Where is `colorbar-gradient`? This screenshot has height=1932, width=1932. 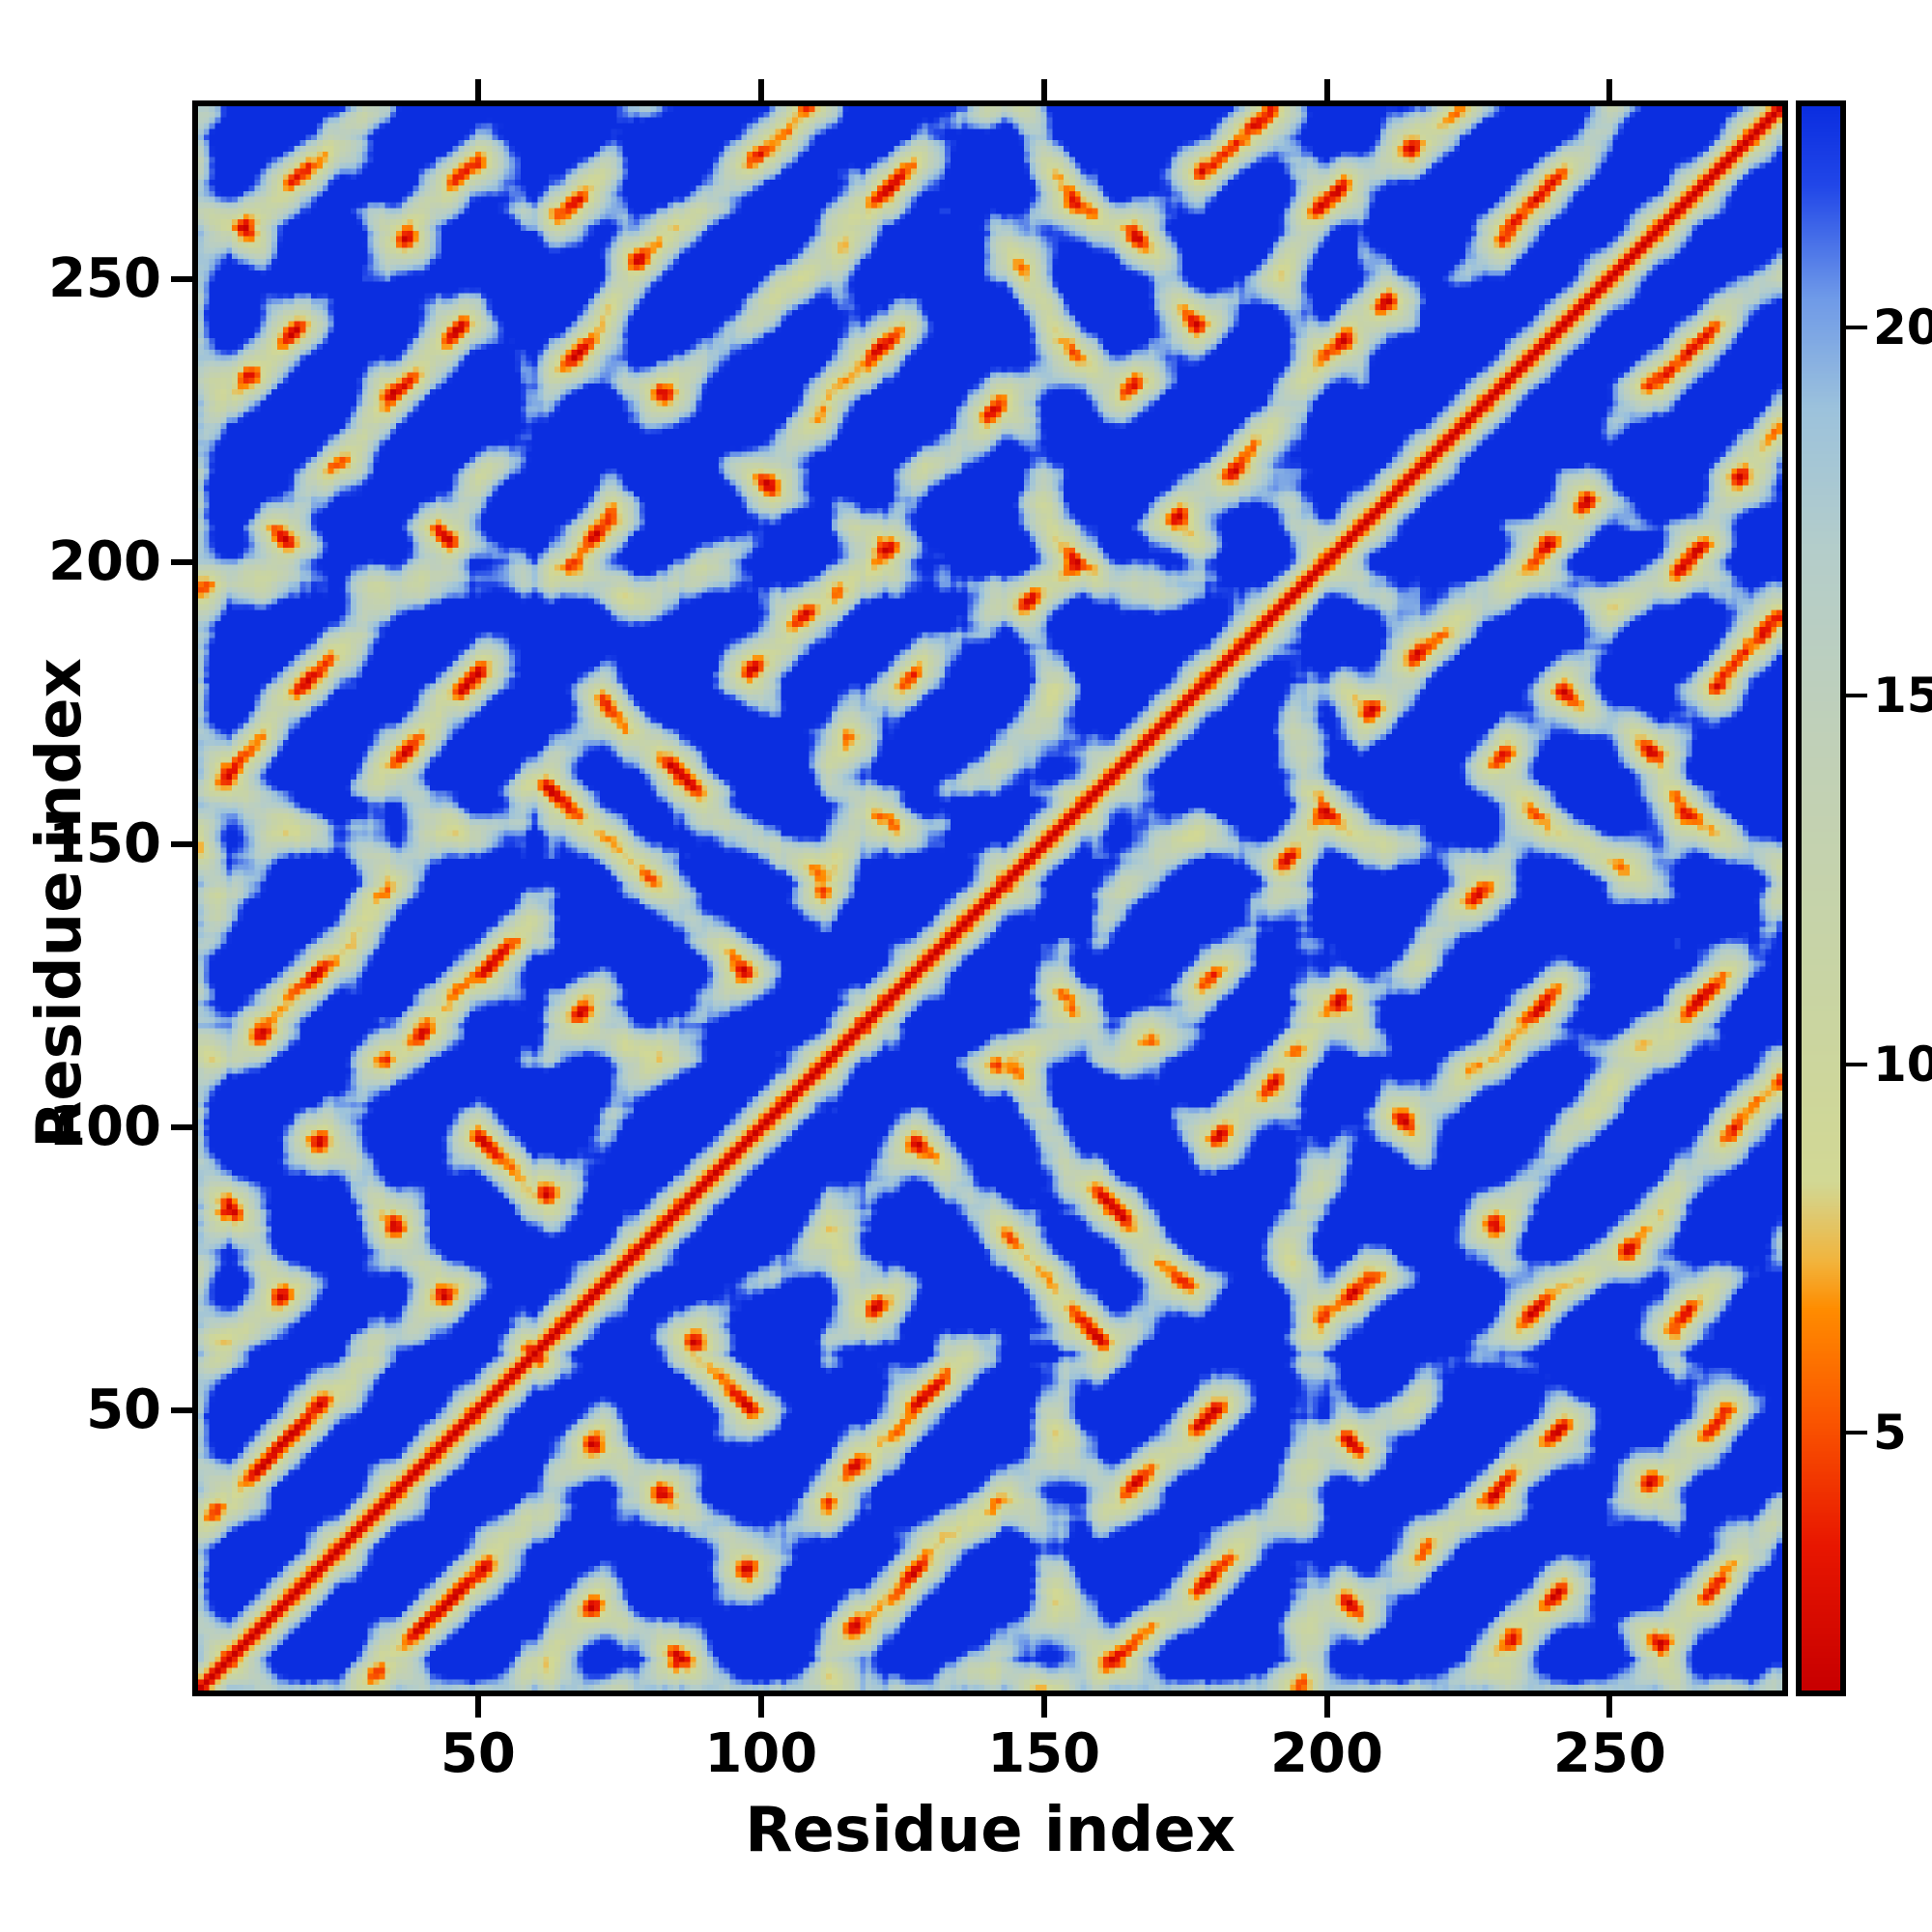
colorbar-gradient is located at coordinates (1821, 898).